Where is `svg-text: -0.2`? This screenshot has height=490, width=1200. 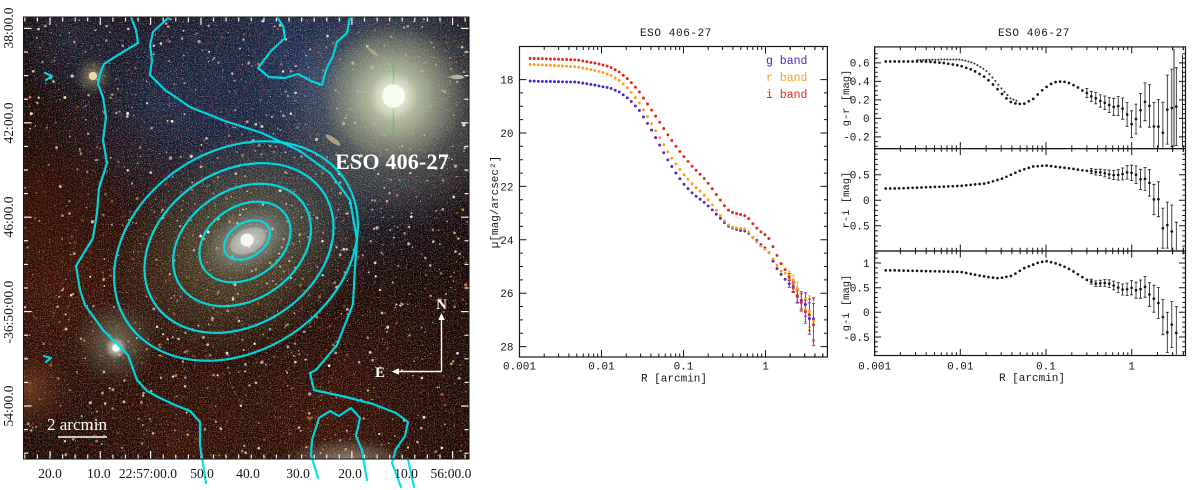
svg-text: -0.2 is located at coordinates (856, 139).